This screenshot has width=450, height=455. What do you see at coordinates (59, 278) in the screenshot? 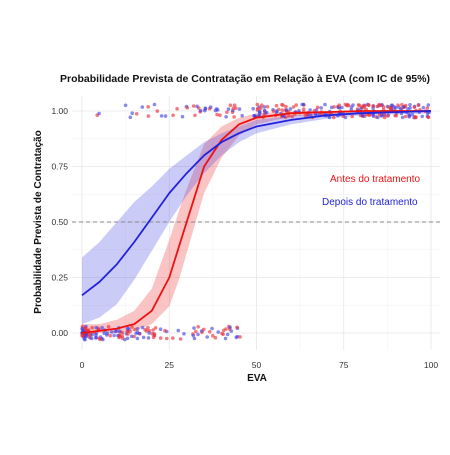
I see `y-tick-label: 0.25` at bounding box center [59, 278].